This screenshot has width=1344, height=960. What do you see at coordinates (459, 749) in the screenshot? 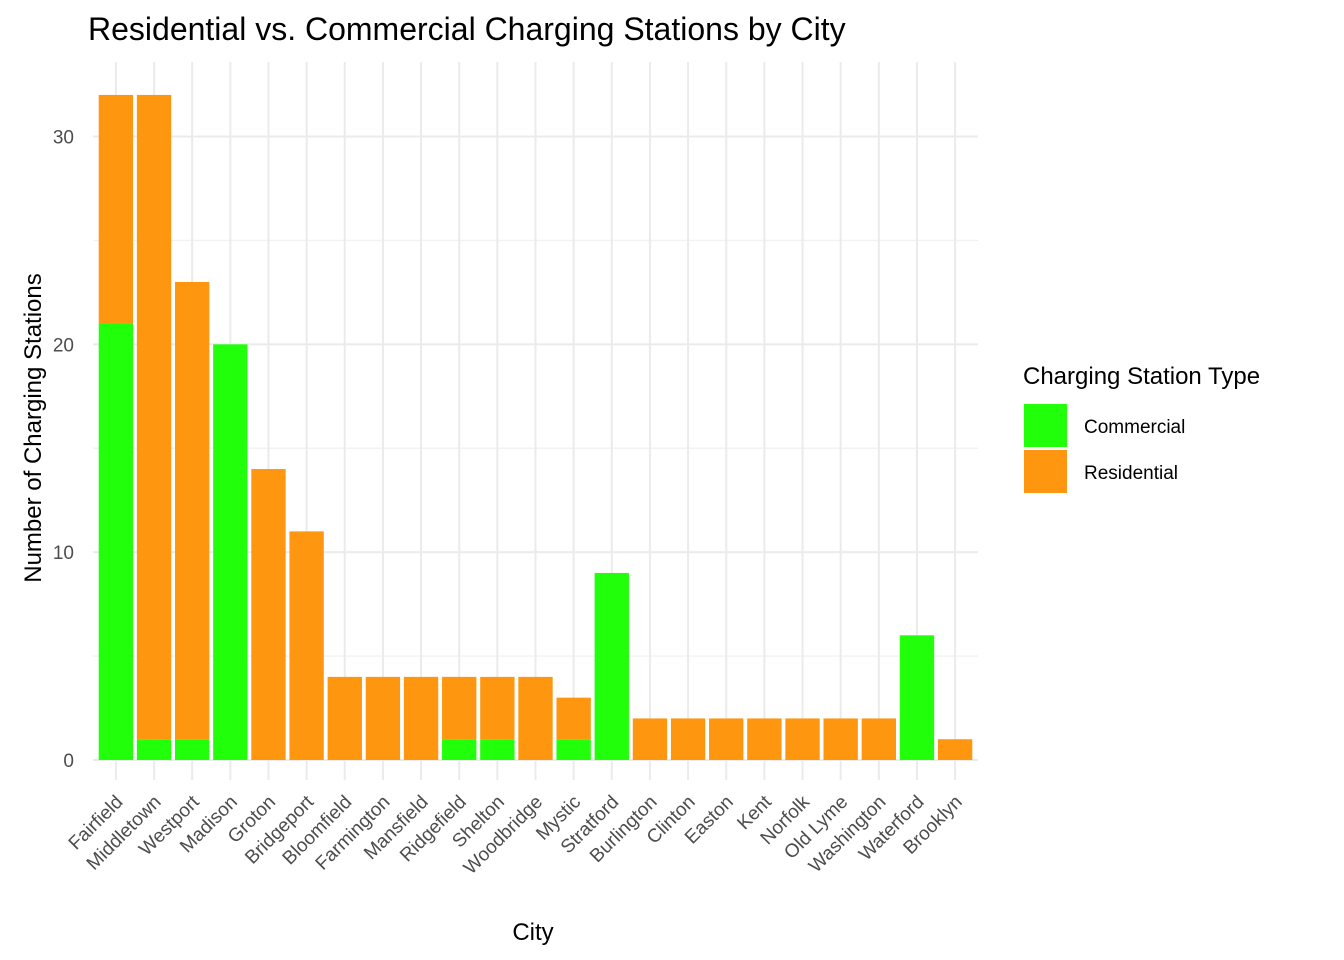
I see `bar-commercial-ridgefield` at bounding box center [459, 749].